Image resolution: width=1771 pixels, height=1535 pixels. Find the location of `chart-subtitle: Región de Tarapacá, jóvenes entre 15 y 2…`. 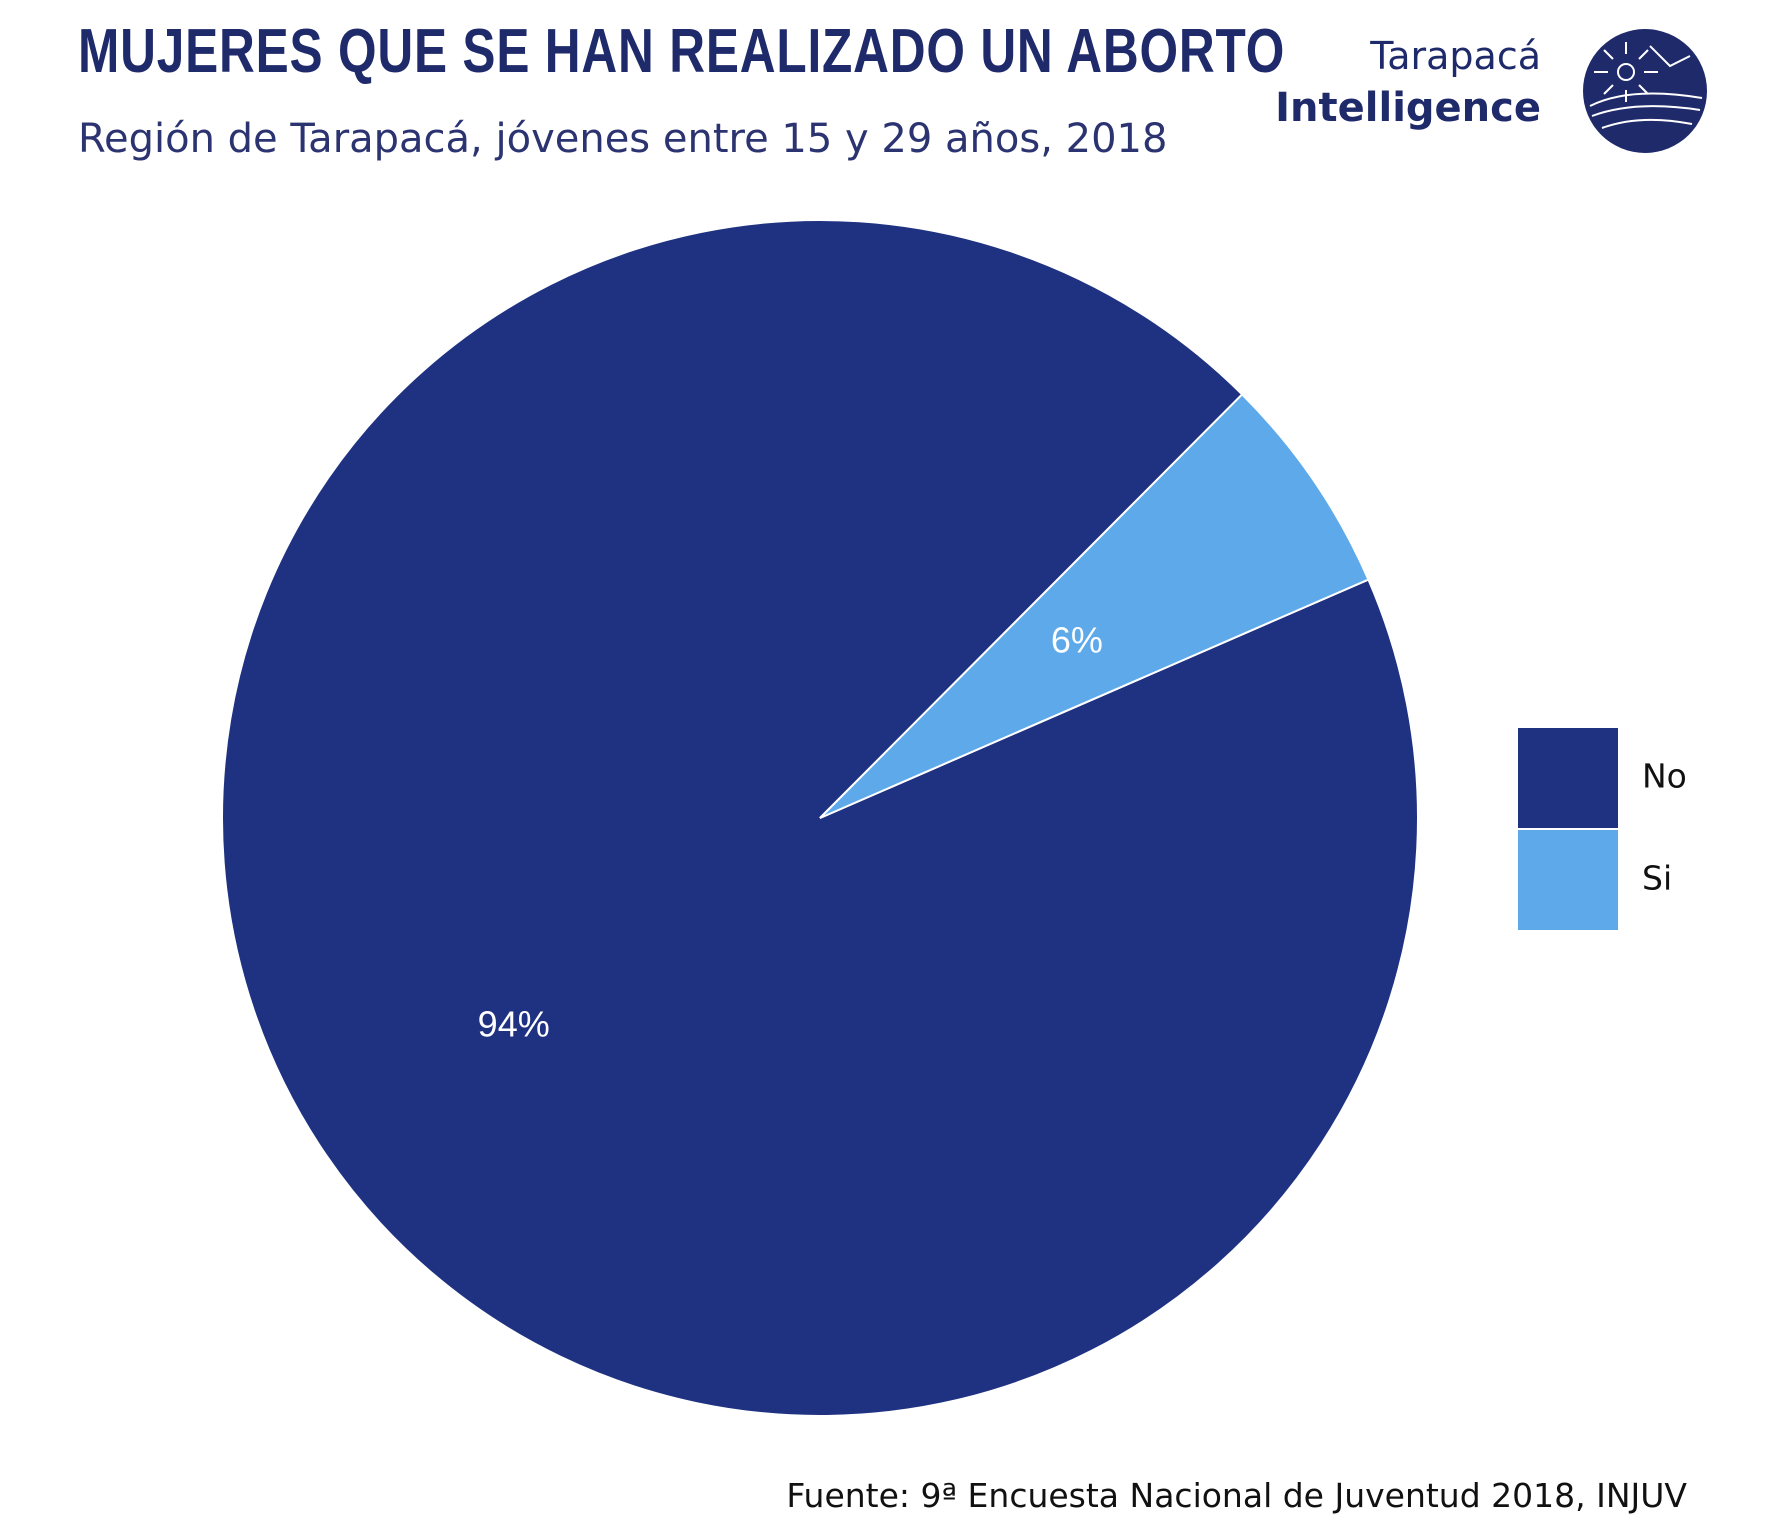

chart-subtitle: Región de Tarapacá, jóvenes entre 15 y 2… is located at coordinates (623, 139).